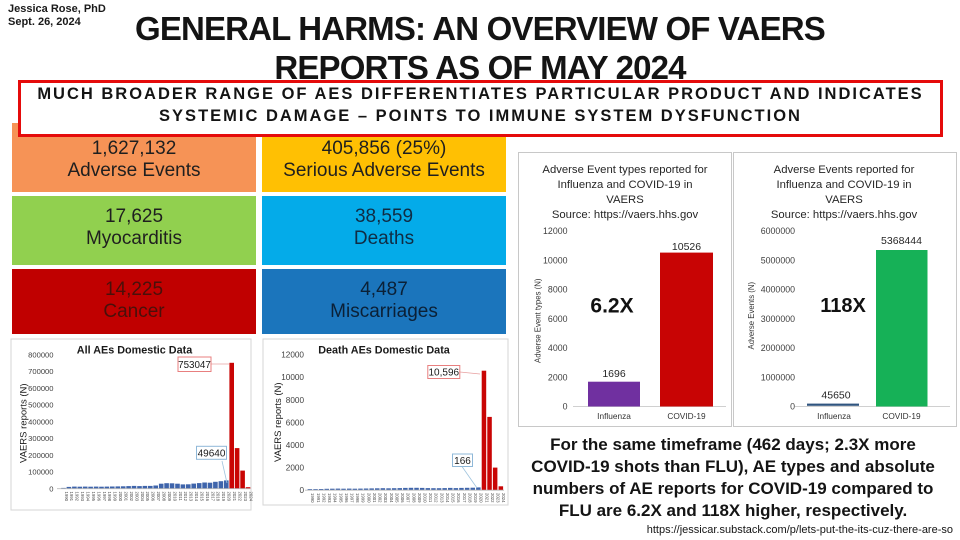 The width and height of the screenshot is (960, 540). What do you see at coordinates (40, 472) in the screenshot?
I see `svg-text: 100000` at bounding box center [40, 472].